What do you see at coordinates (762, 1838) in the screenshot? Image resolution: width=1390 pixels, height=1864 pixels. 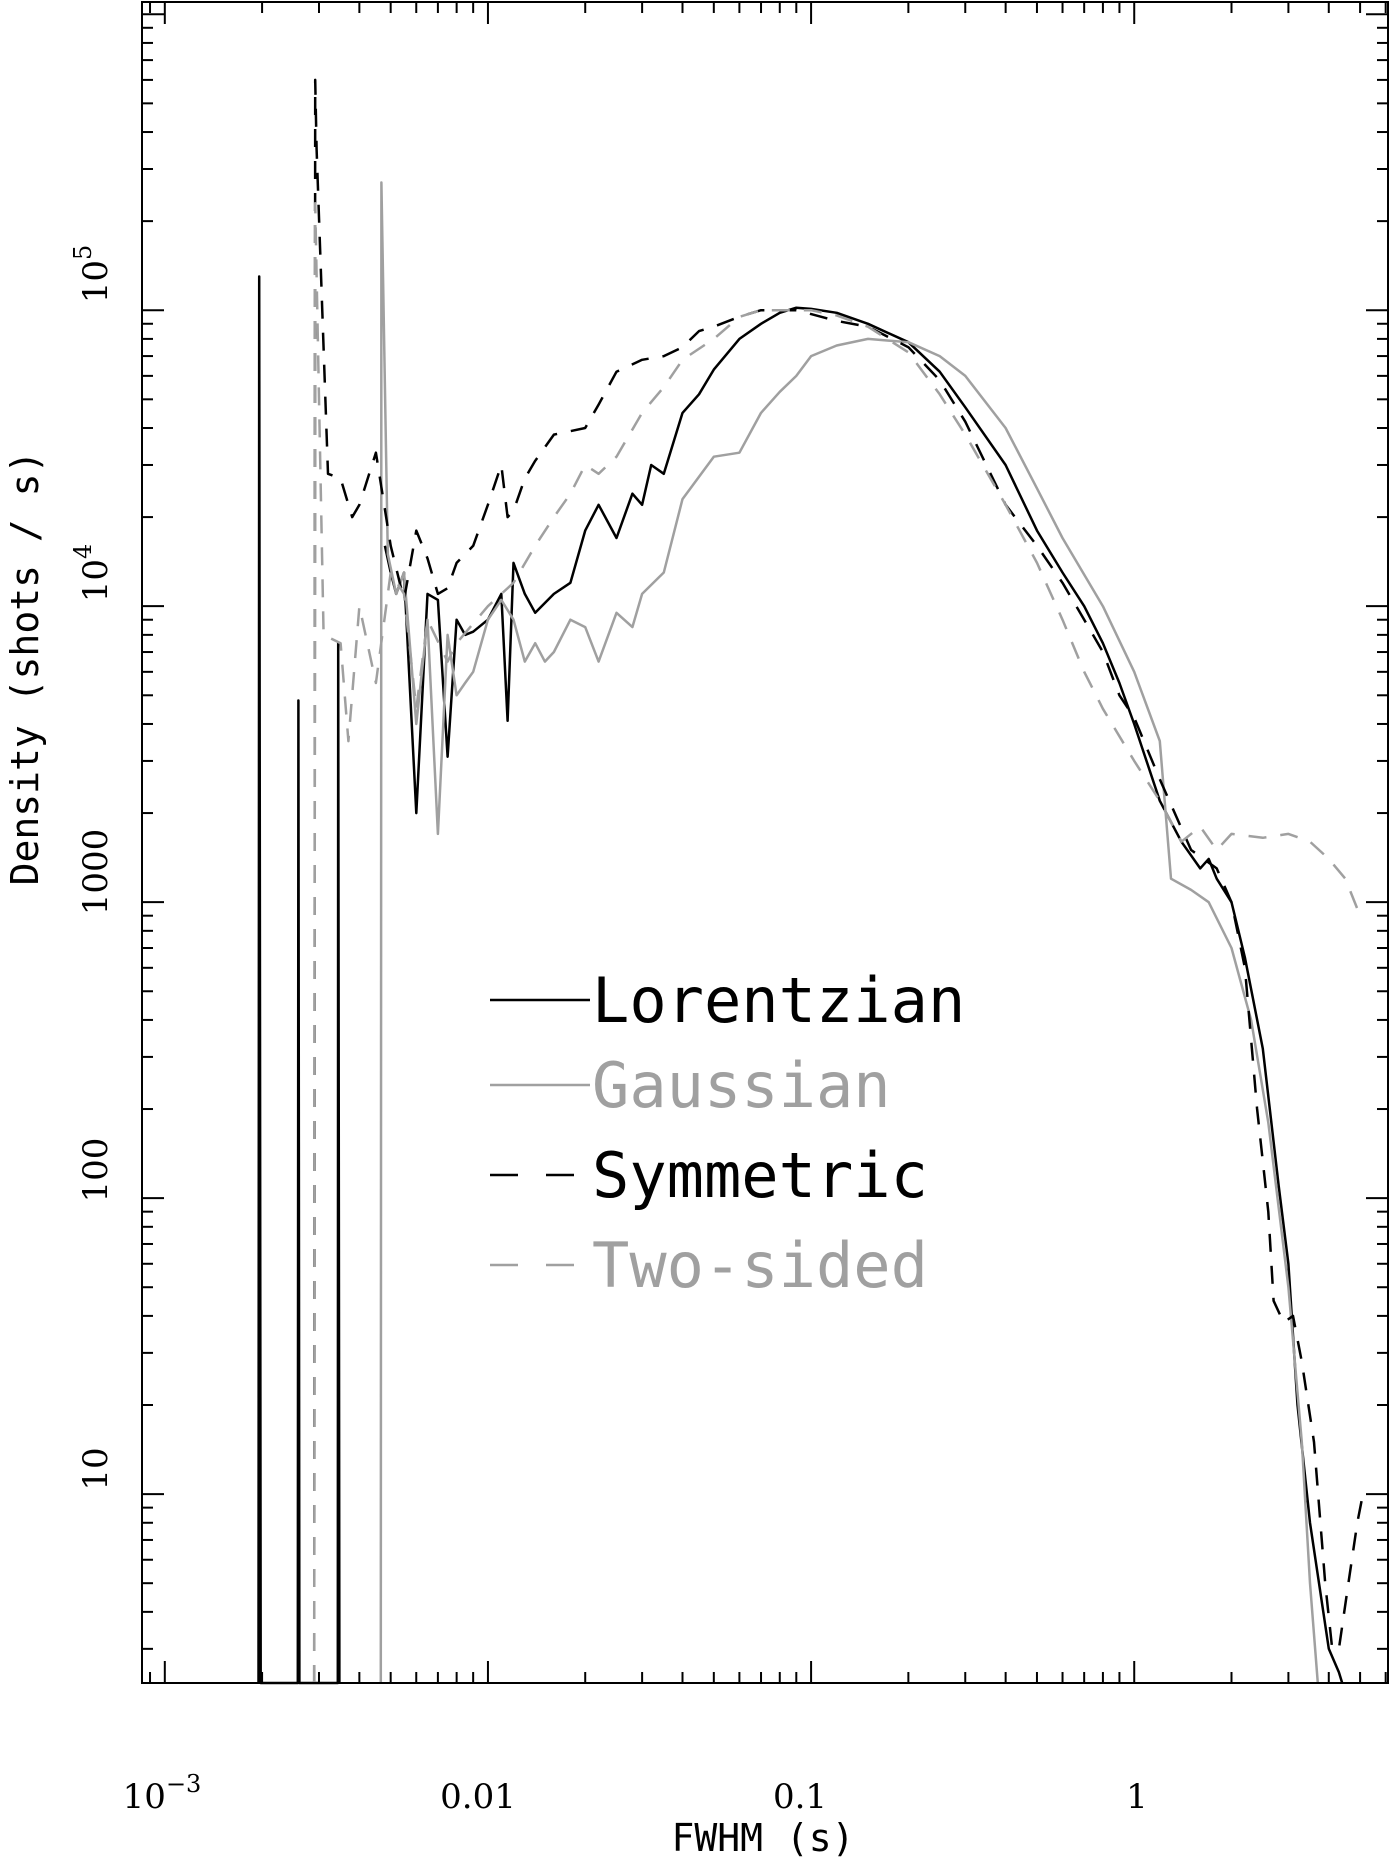 I see `x-axis-title: FWHM (s)` at bounding box center [762, 1838].